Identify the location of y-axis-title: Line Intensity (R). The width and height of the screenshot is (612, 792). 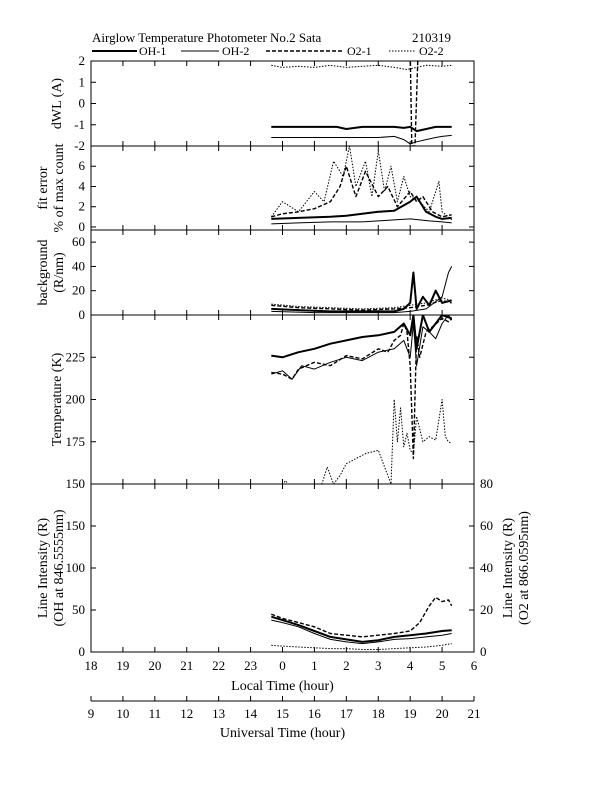
(43, 568).